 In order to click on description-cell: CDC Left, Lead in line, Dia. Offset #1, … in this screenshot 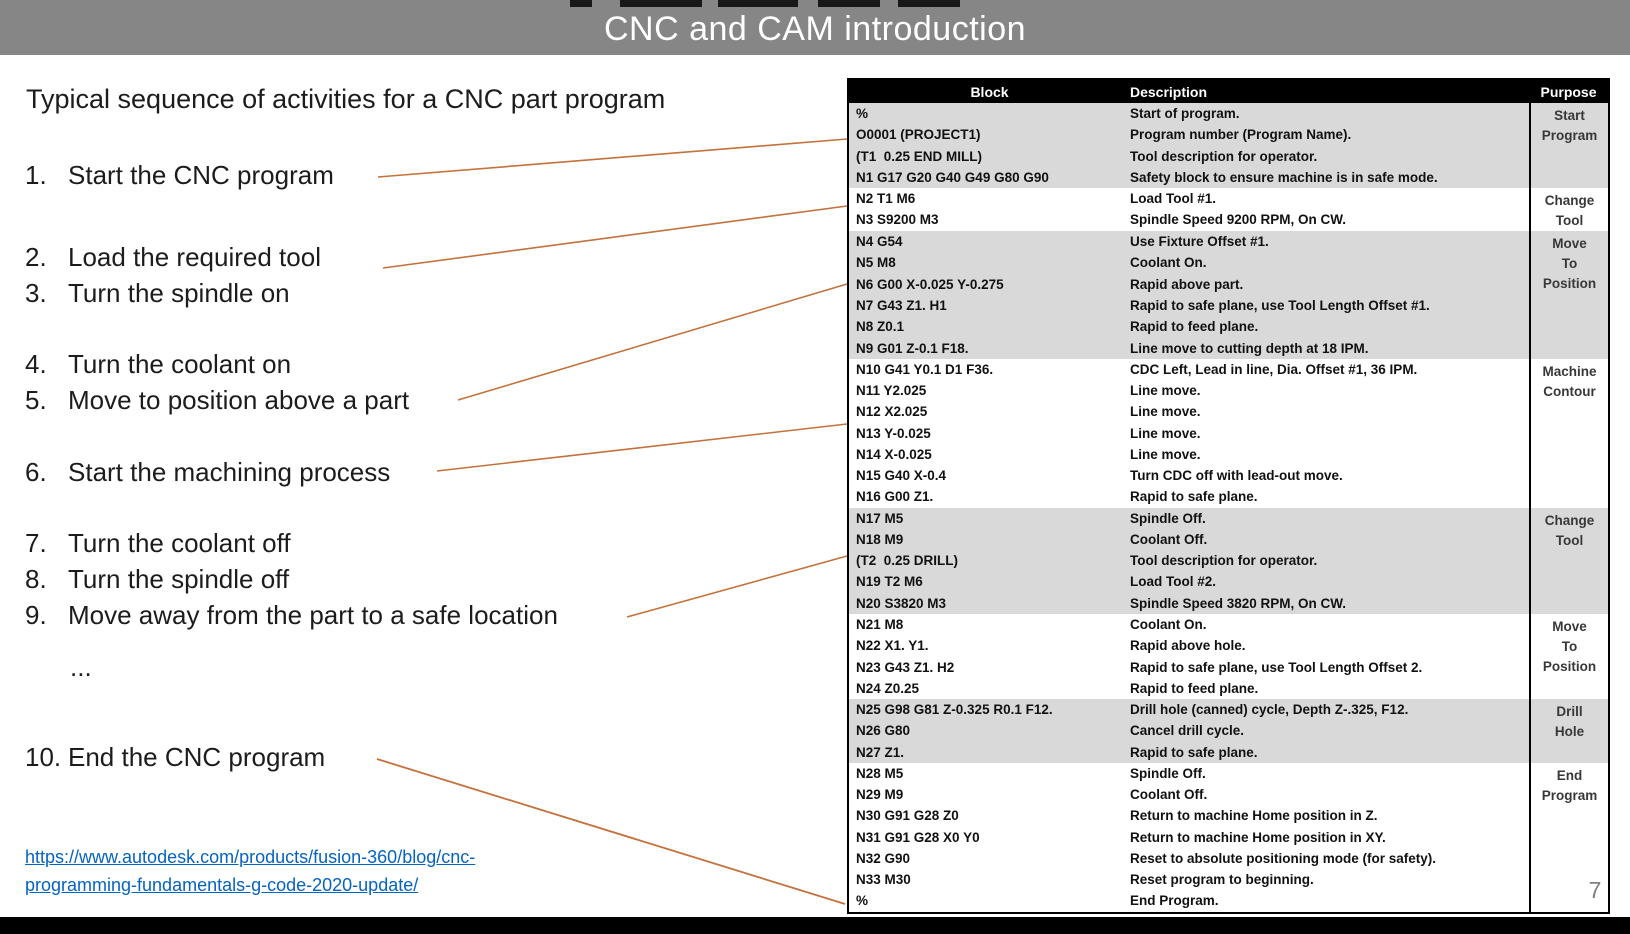, I will do `click(1274, 369)`.